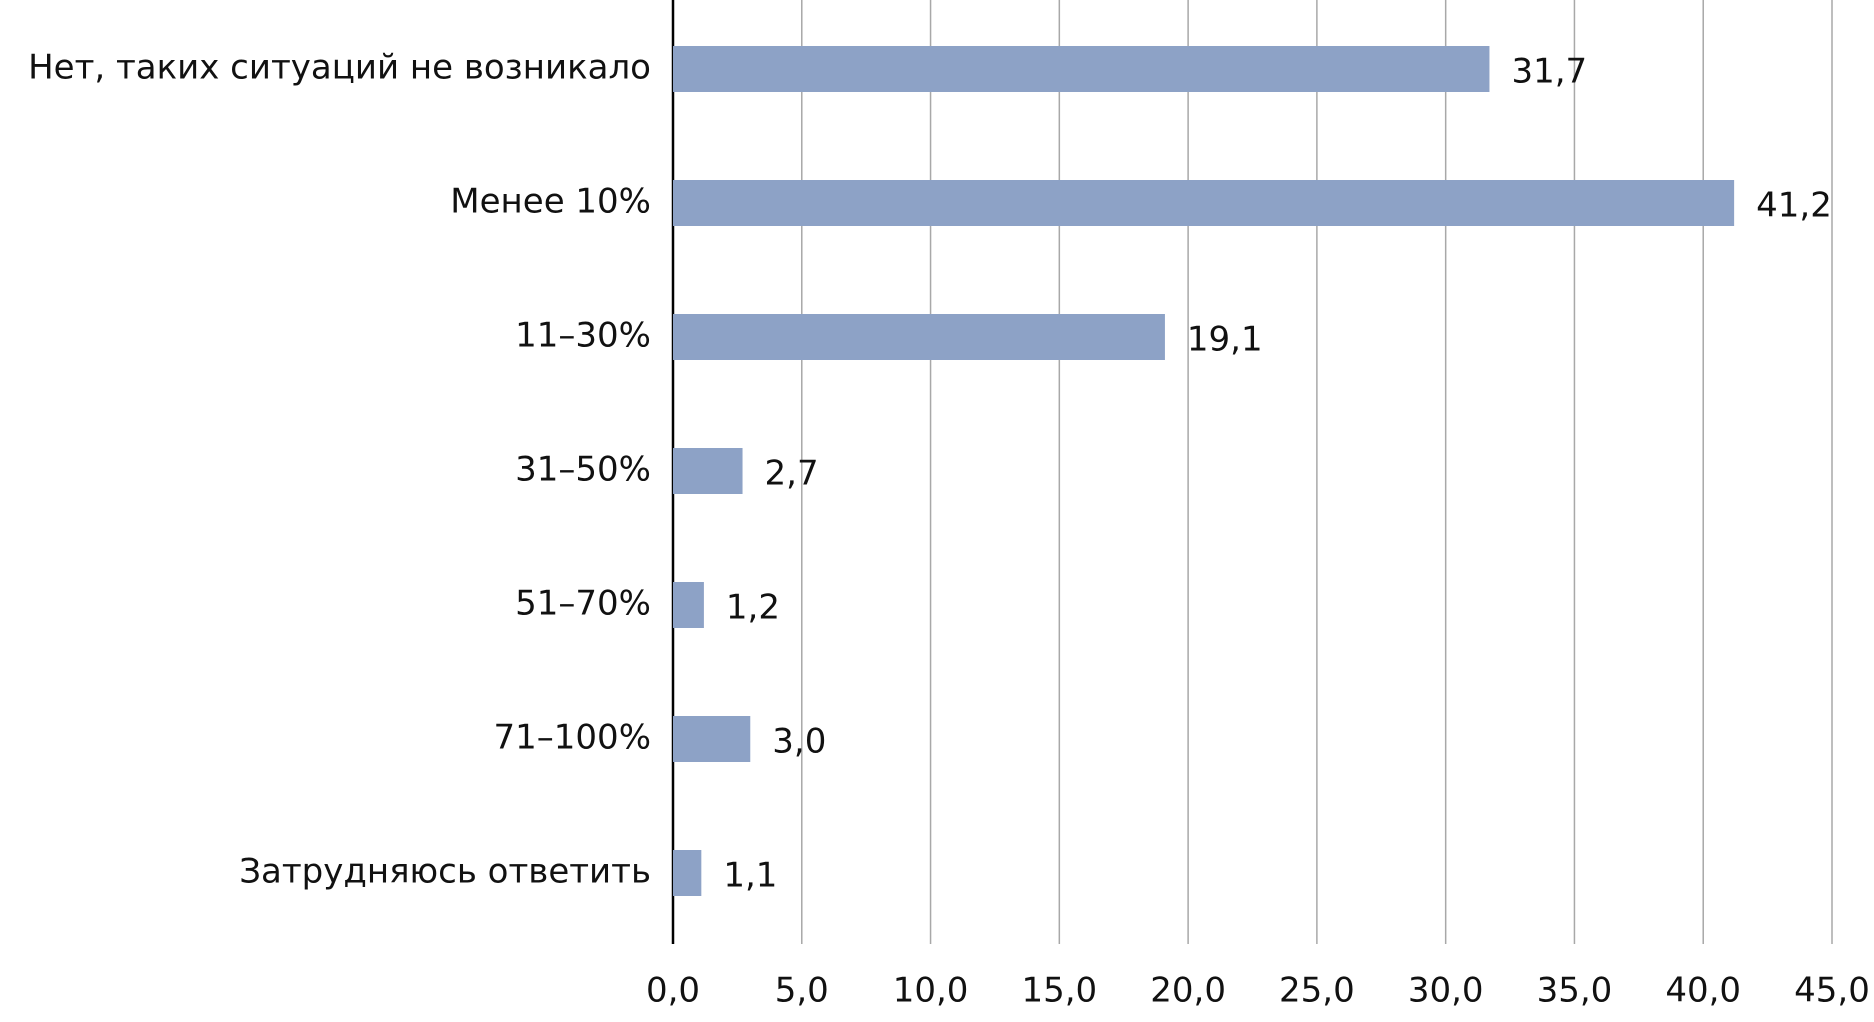 Image resolution: width=1874 pixels, height=1022 pixels. Describe the element at coordinates (1188, 991) in the screenshot. I see `x-tick-label: 20,0` at that location.